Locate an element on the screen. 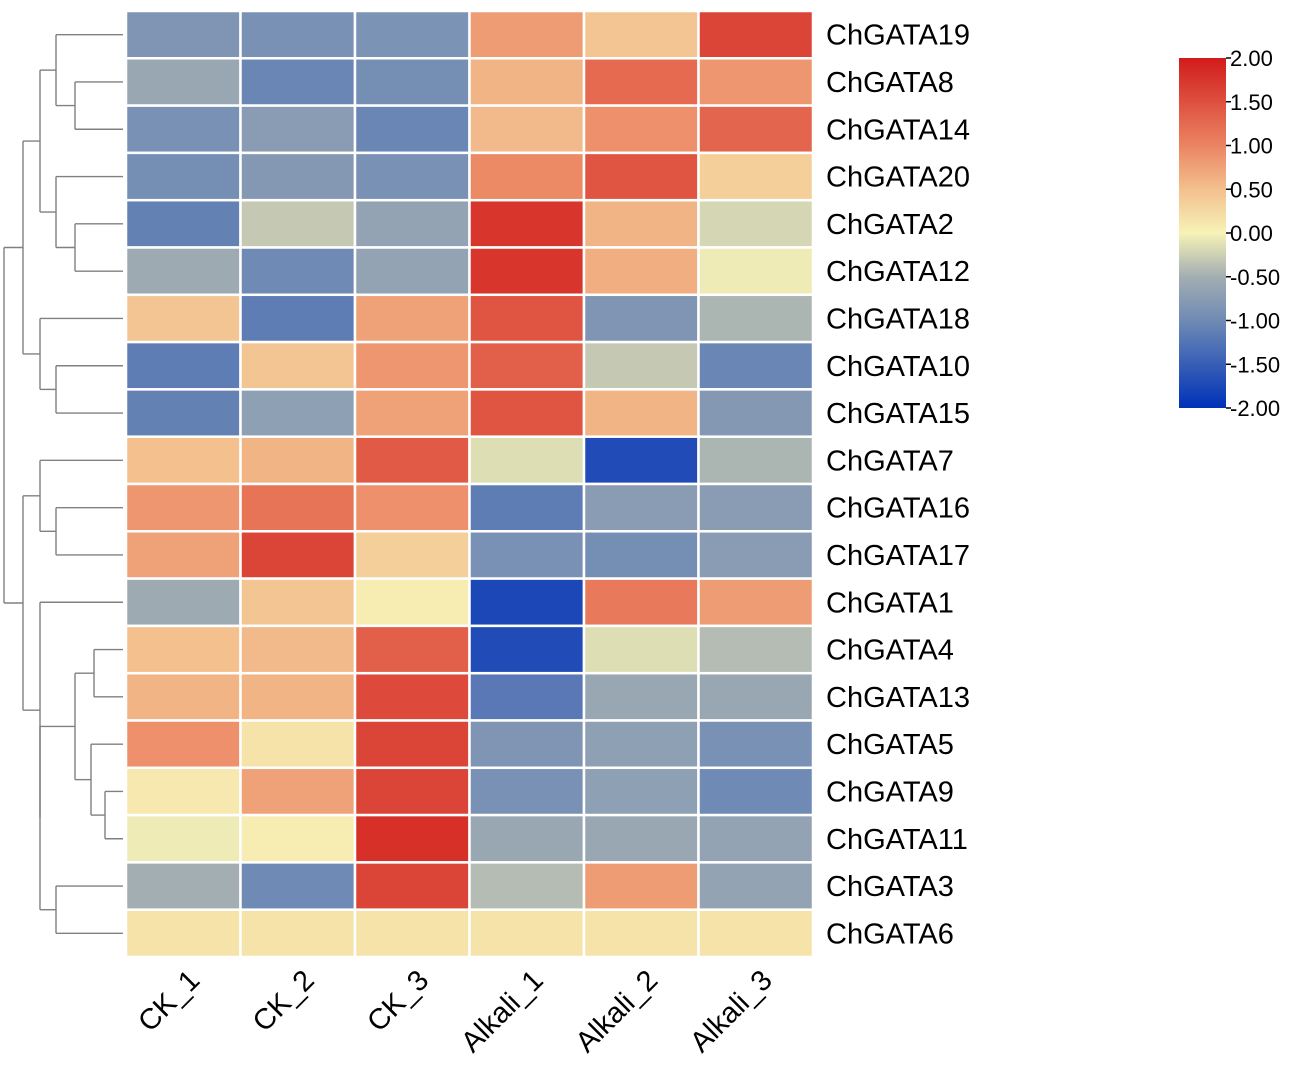  legend-tick-label: 1.00 is located at coordinates (1251, 146).